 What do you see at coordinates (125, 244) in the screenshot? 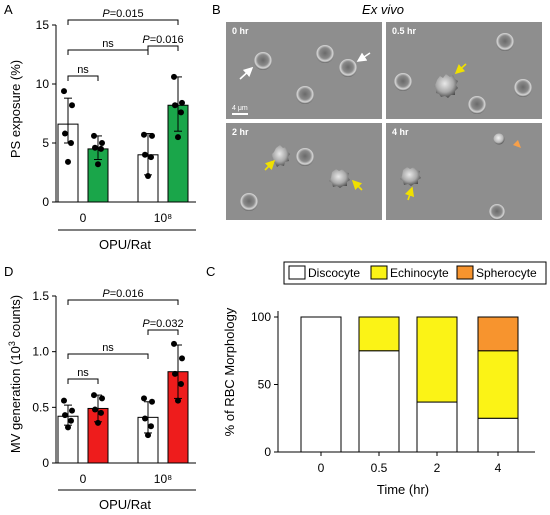
I see `chart-a-xlabel: OPU/Rat` at bounding box center [125, 244].